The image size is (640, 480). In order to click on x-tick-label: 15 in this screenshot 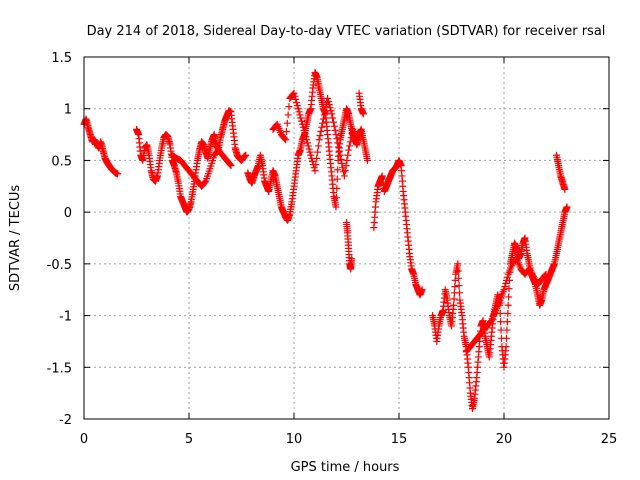, I will do `click(399, 439)`.